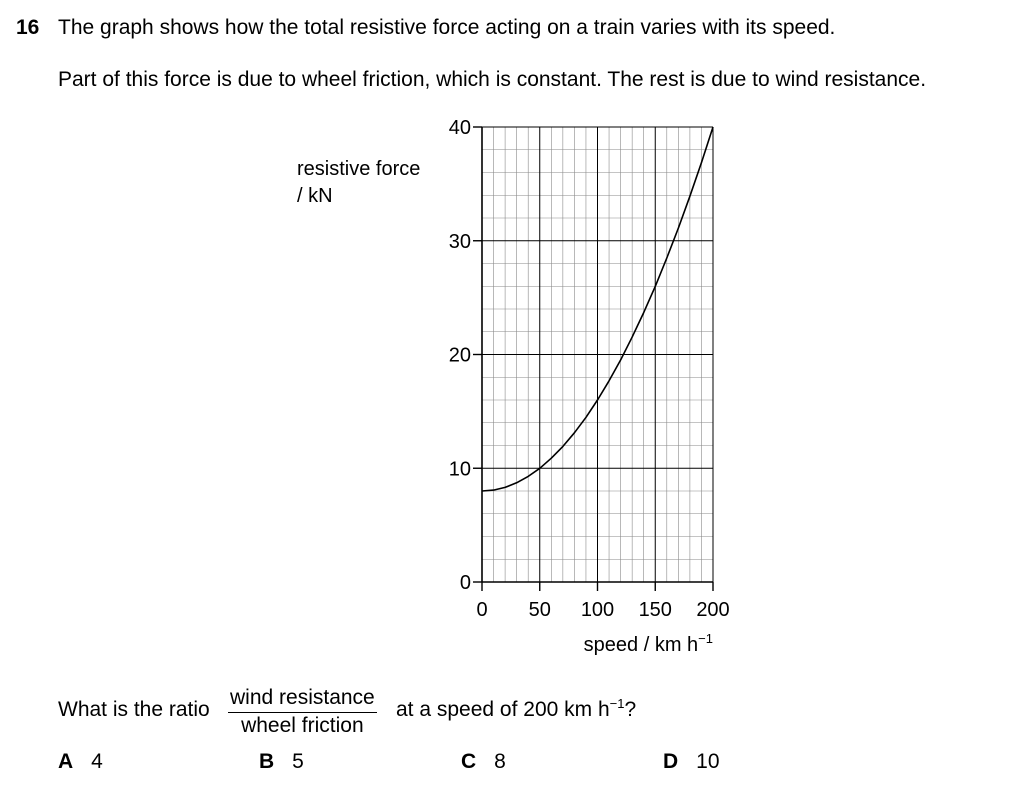  Describe the element at coordinates (298, 761) in the screenshot. I see `option-b-value: 5` at that location.